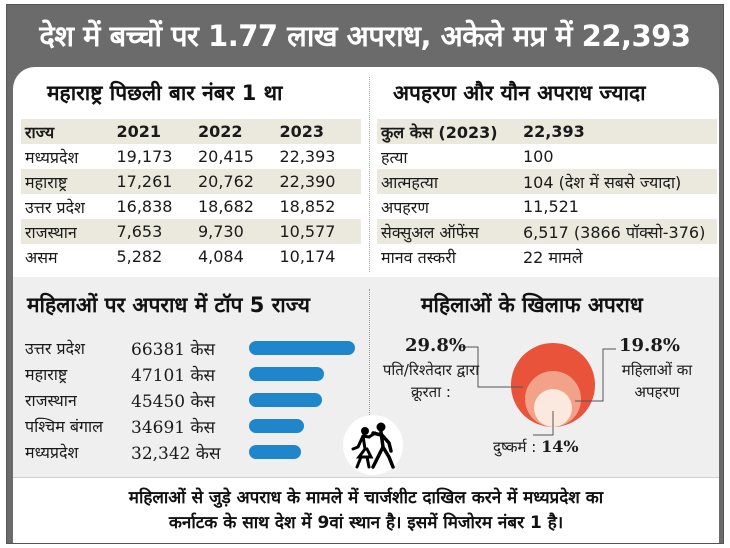  What do you see at coordinates (491, 367) in the screenshot?
I see `leader-line-cruelty` at bounding box center [491, 367].